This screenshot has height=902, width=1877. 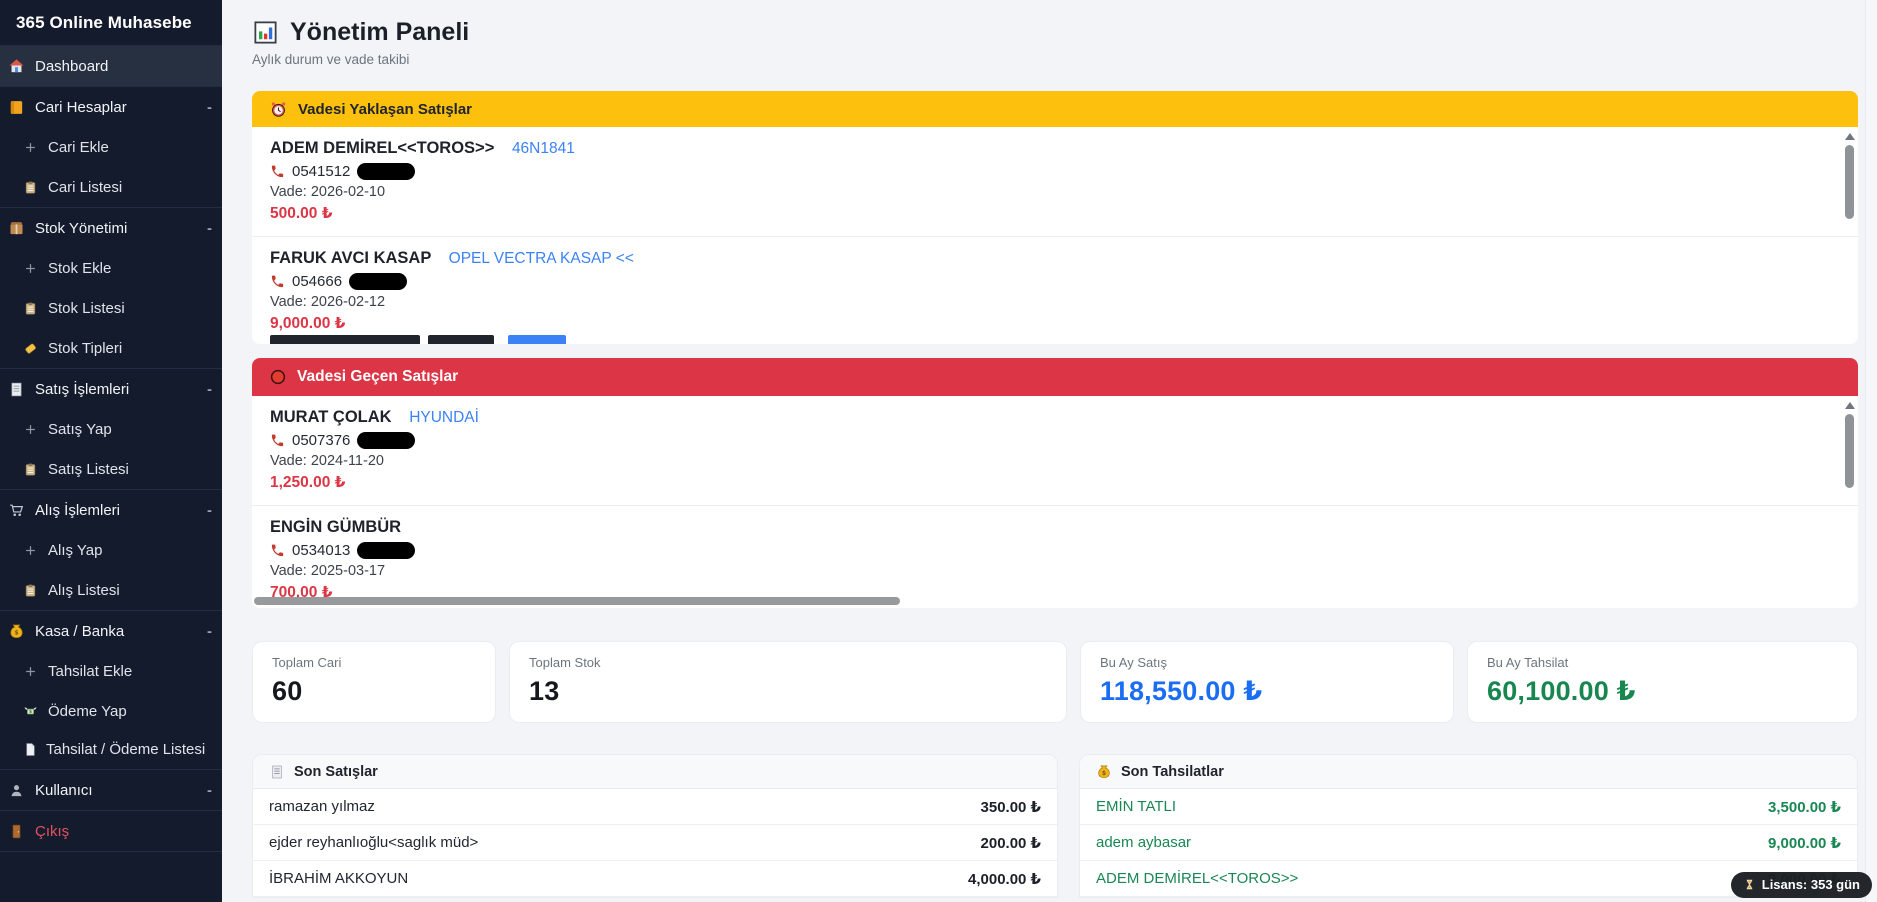 What do you see at coordinates (1468, 843) in the screenshot?
I see `table-row: adem aybasar 9,000.00 ₺` at bounding box center [1468, 843].